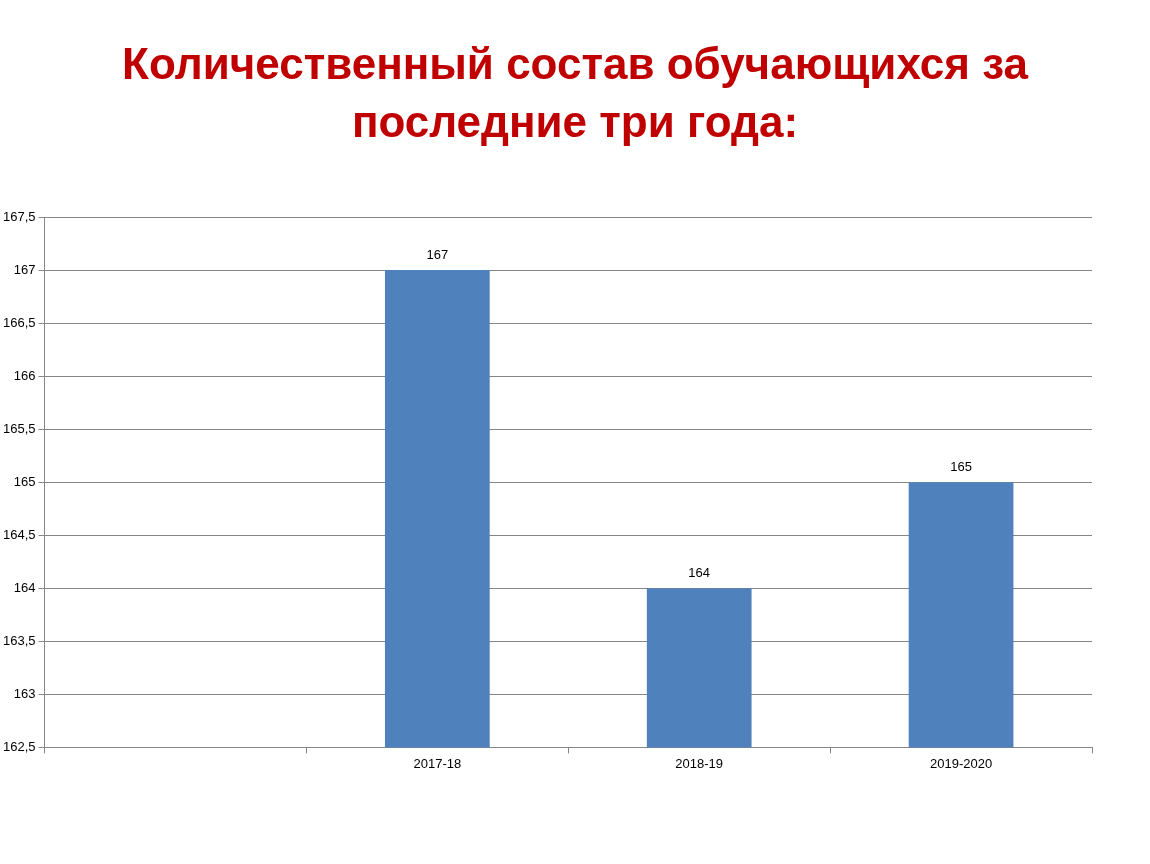 The image size is (1150, 864). What do you see at coordinates (575, 93) in the screenshot?
I see `chart-title: Количественный состав обучающихся за последние три года:` at bounding box center [575, 93].